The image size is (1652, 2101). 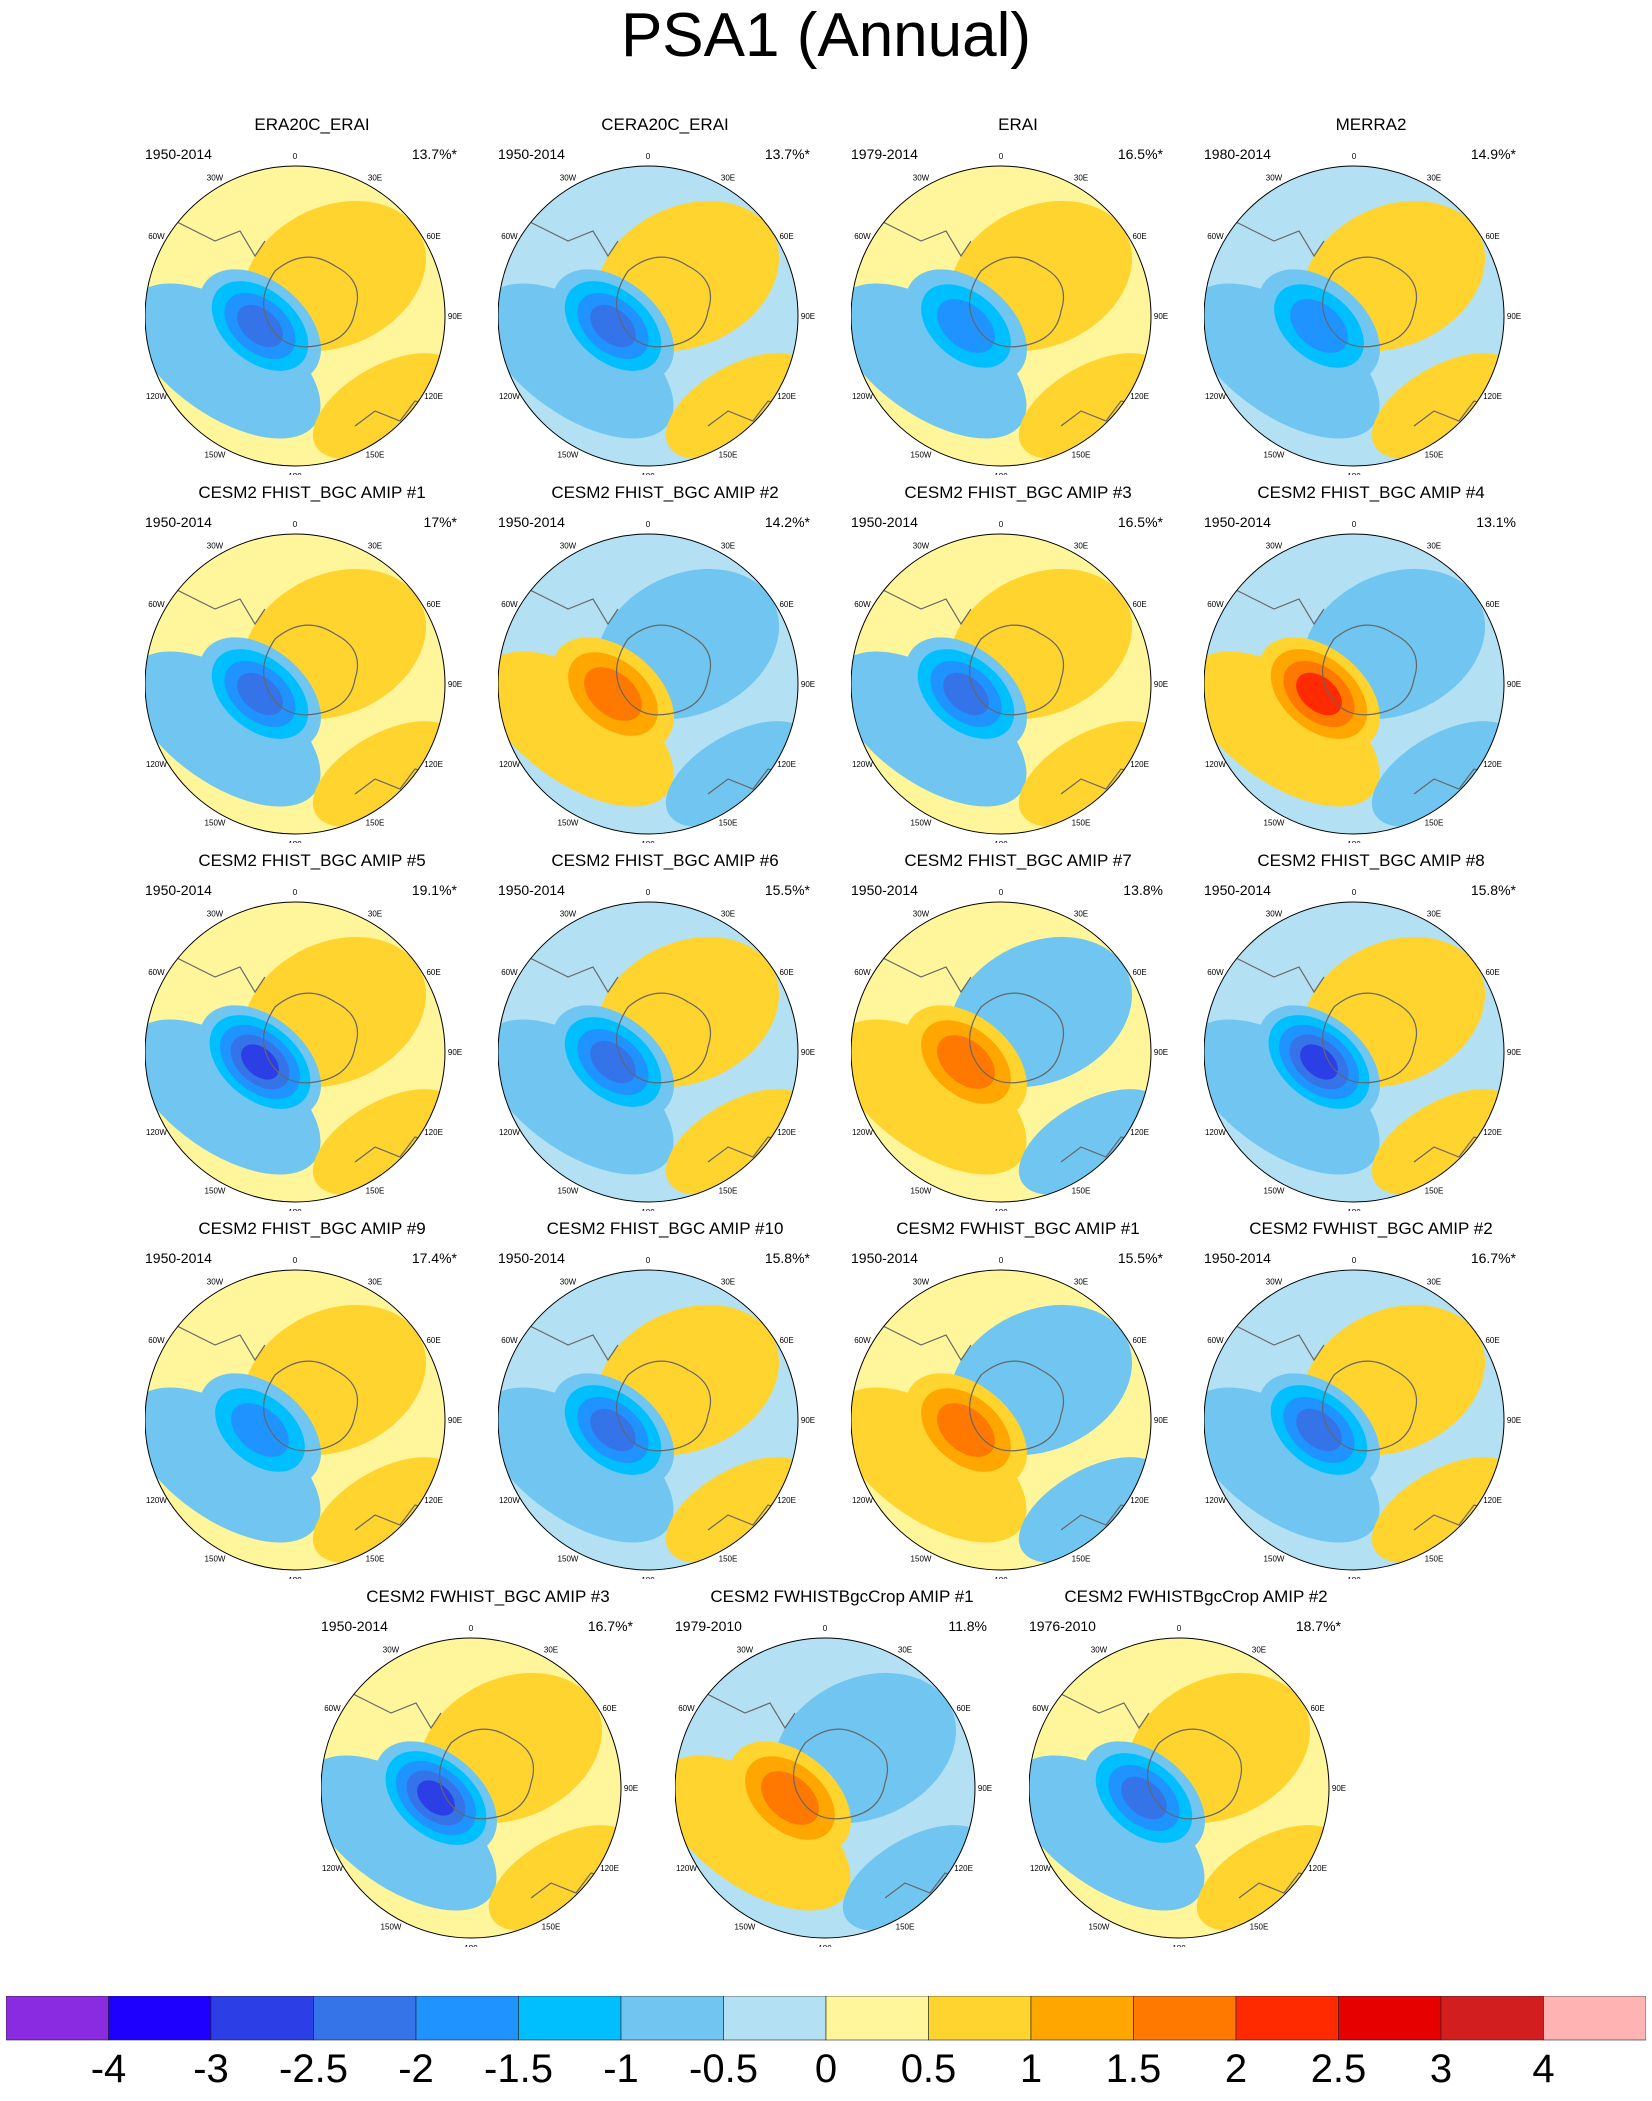 What do you see at coordinates (665, 1228) in the screenshot?
I see `panel-title: CESM2 FHIST_BGC AMIP #10` at bounding box center [665, 1228].